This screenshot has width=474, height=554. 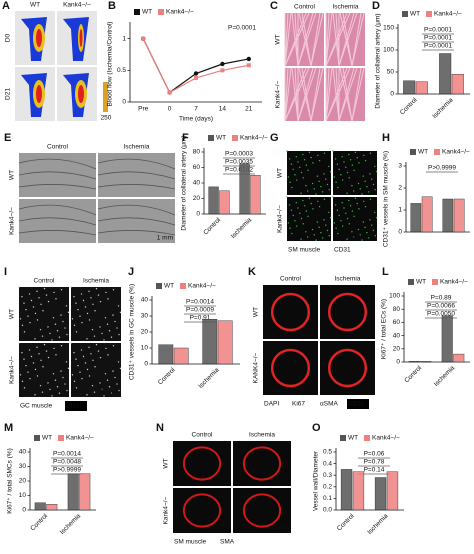 What do you see at coordinates (356, 404) in the screenshot?
I see `image-label: CD31` at bounding box center [356, 404].